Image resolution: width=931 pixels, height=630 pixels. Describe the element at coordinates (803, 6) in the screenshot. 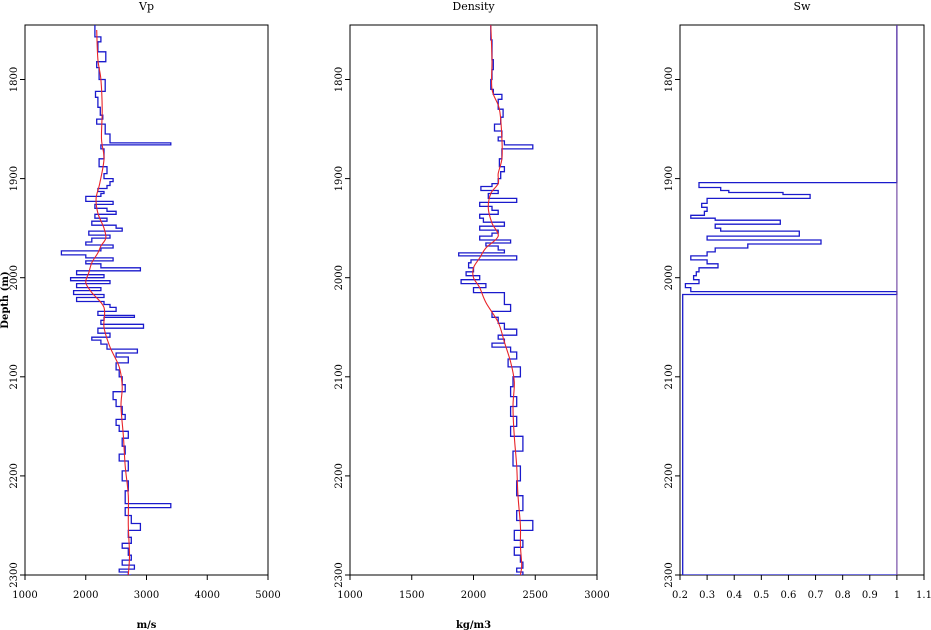

I see `sw-title: Sw` at that location.